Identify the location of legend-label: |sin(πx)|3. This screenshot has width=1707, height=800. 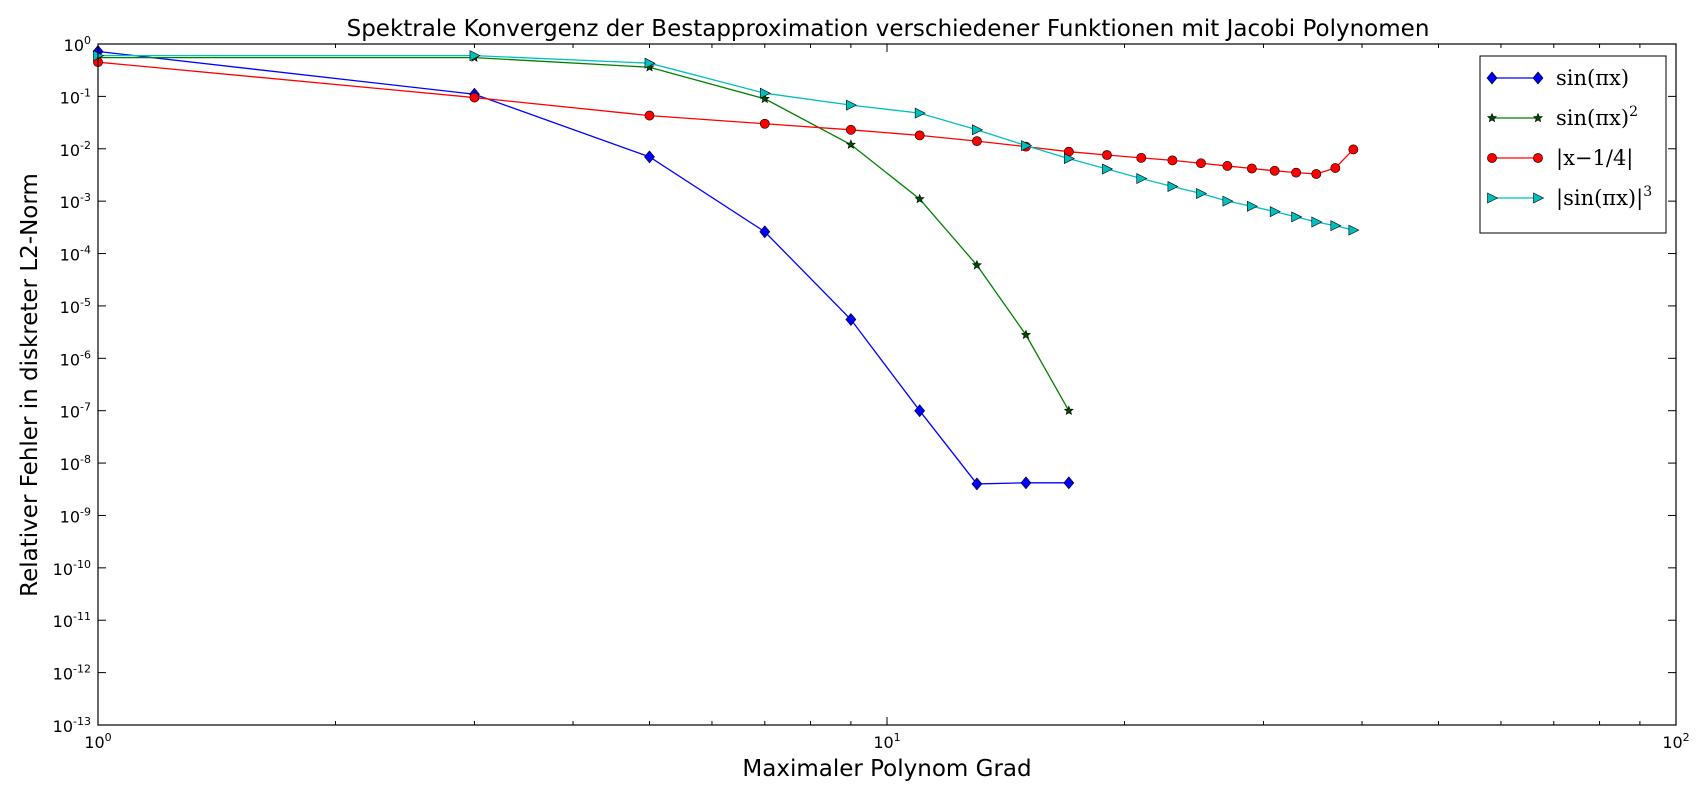
(1604, 197).